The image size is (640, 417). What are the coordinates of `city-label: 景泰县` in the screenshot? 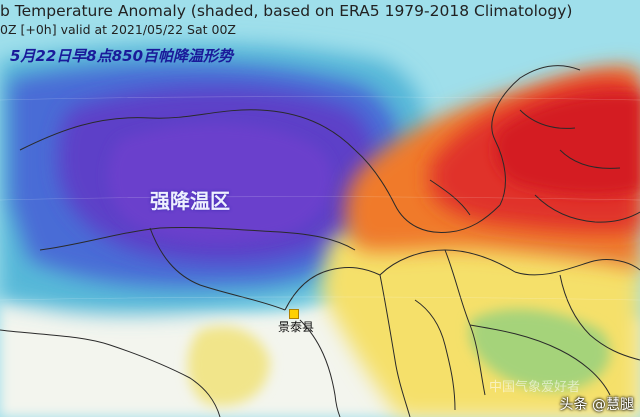 It's located at (296, 327).